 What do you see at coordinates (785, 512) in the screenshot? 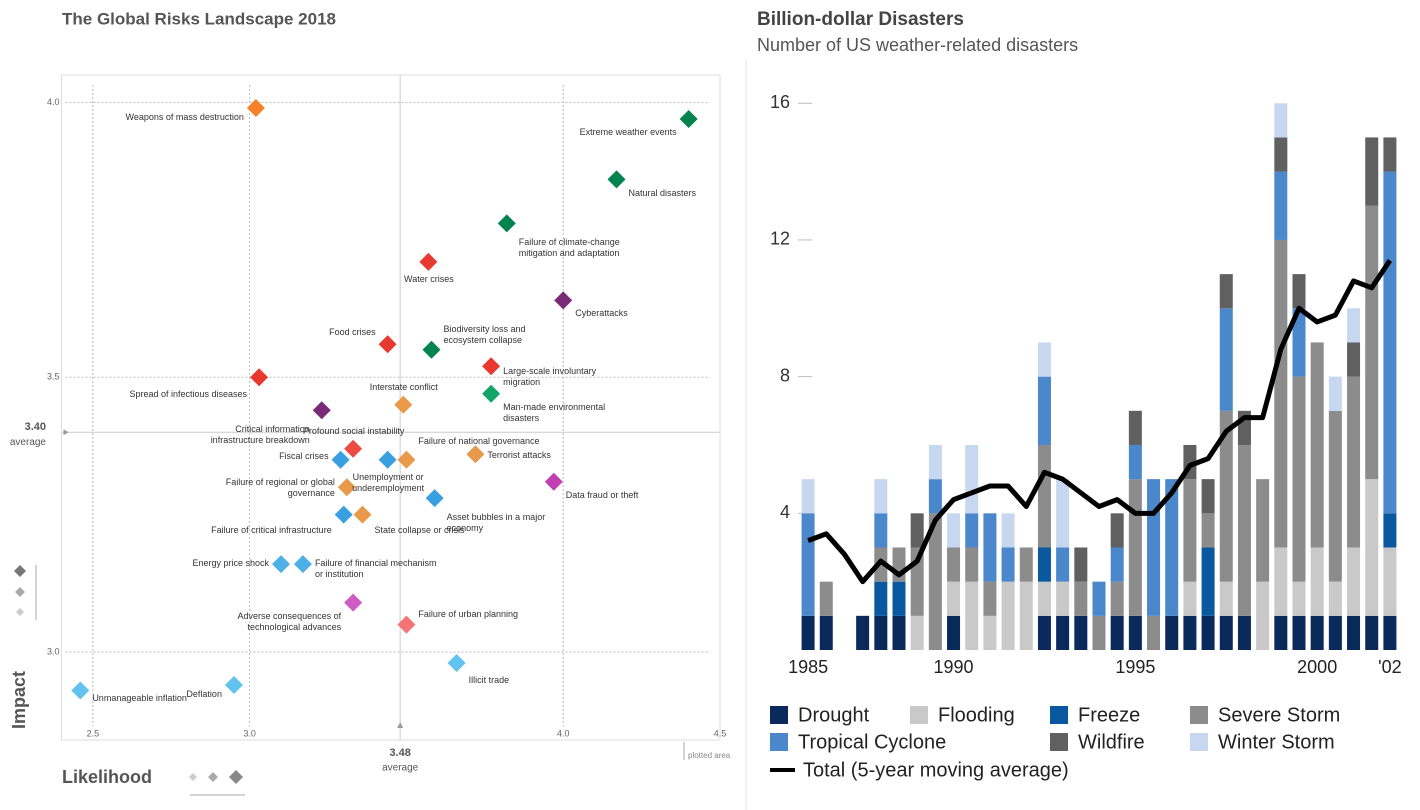
I see `y-tick-label: 4` at bounding box center [785, 512].